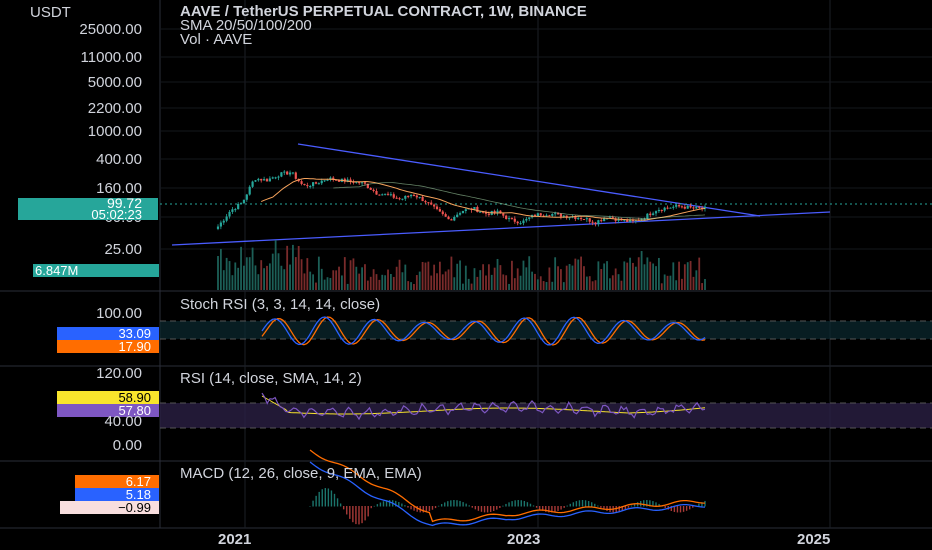  Describe the element at coordinates (301, 473) in the screenshot. I see `macd-title: MACD (12, 26, close, 9, EMA, EMA)` at that location.